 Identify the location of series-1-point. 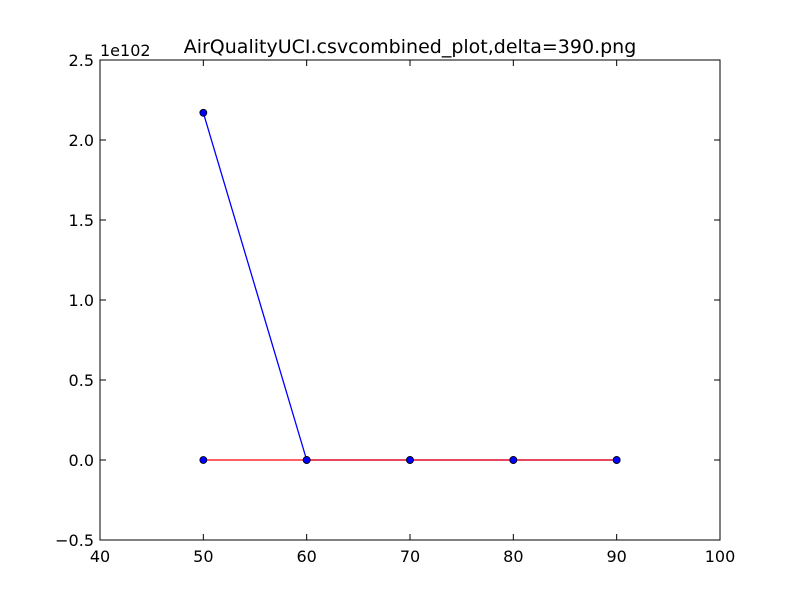
(203, 112).